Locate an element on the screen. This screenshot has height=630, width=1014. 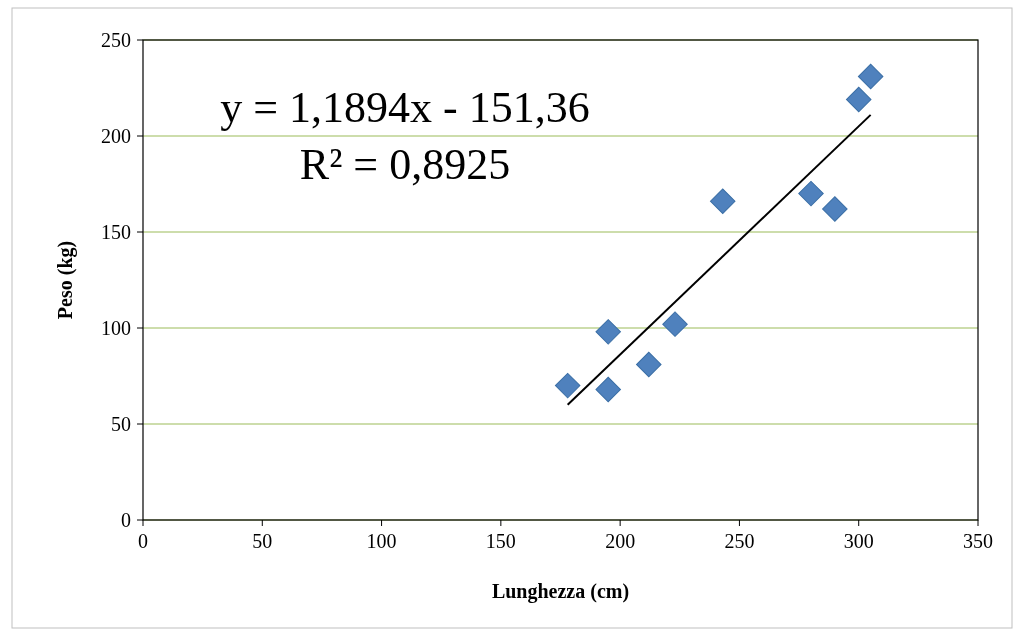
y-tick-label: 150 is located at coordinates (116, 232).